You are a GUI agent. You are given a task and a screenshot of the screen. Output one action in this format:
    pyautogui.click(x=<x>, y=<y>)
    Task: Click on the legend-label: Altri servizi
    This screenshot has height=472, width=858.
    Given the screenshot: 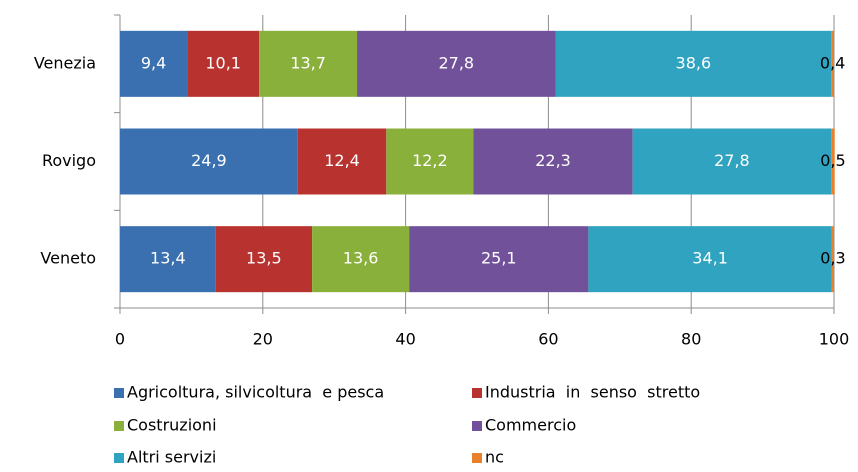 What is the action you would take?
    pyautogui.click(x=171, y=457)
    